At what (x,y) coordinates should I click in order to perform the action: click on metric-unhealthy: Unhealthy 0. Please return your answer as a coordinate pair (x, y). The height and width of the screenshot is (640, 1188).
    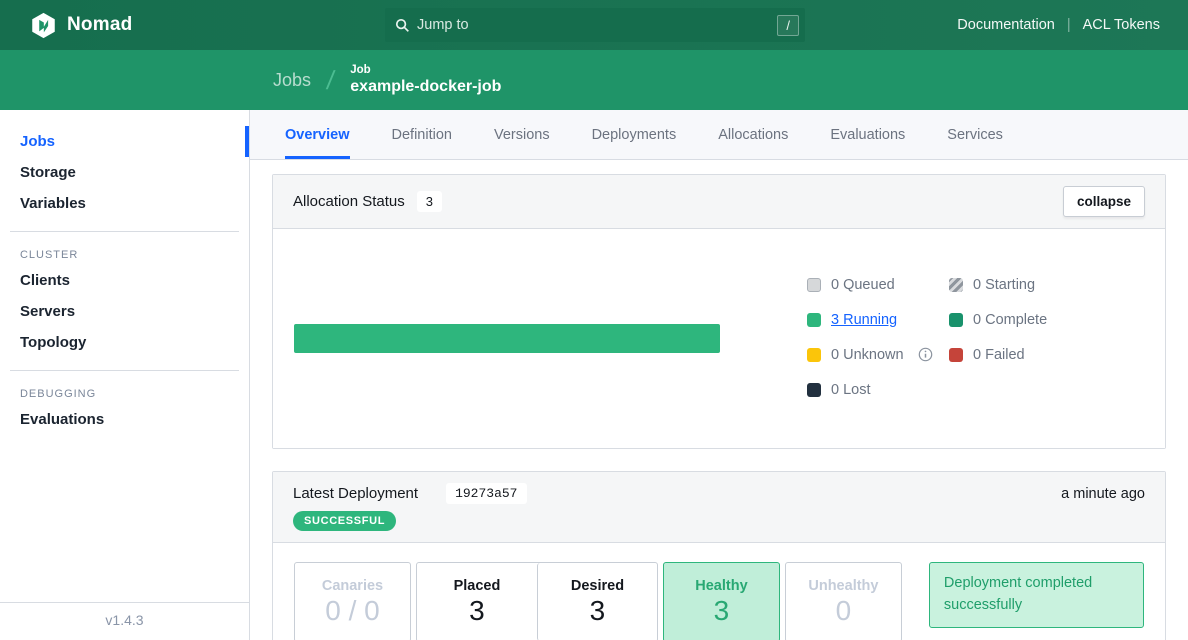
    Looking at the image, I should click on (843, 601).